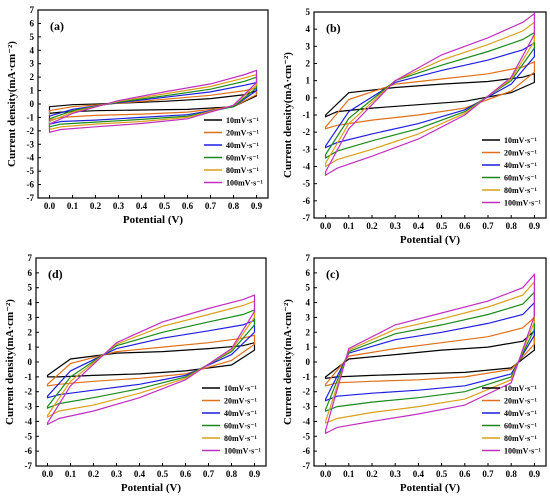  Describe the element at coordinates (57, 26) in the screenshot. I see `panel-label: (a)` at that location.